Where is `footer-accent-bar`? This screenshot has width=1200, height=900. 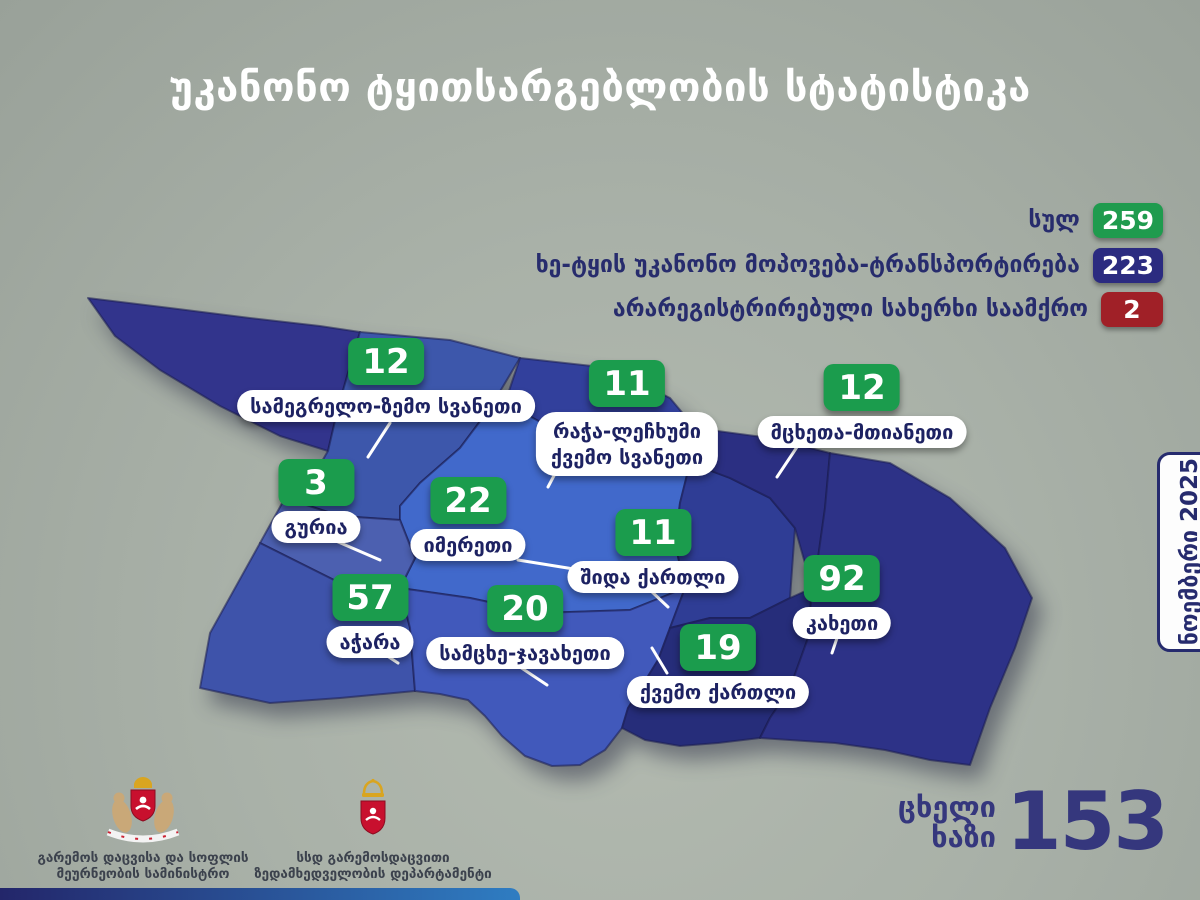 footer-accent-bar is located at coordinates (260, 894).